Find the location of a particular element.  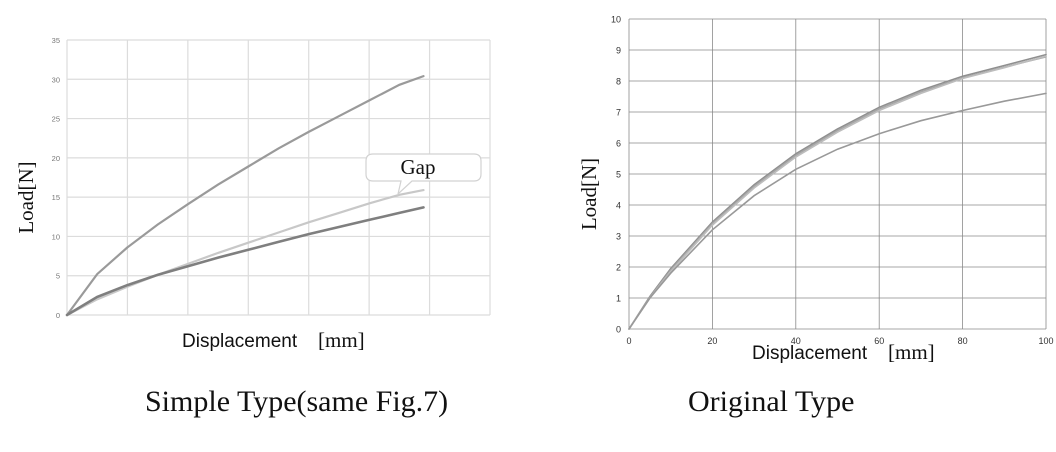

right-ytick-label: 2 is located at coordinates (618, 268).